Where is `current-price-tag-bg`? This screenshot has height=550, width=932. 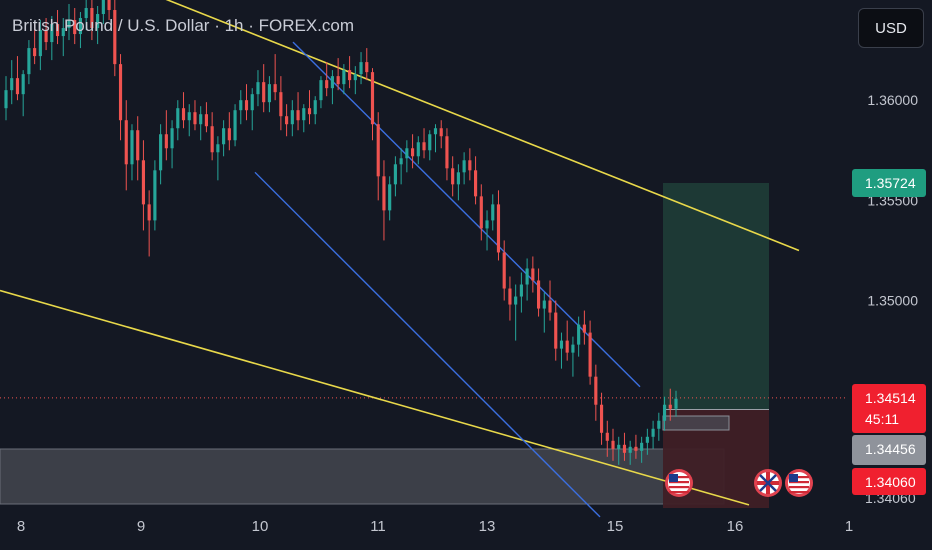 current-price-tag-bg is located at coordinates (889, 408).